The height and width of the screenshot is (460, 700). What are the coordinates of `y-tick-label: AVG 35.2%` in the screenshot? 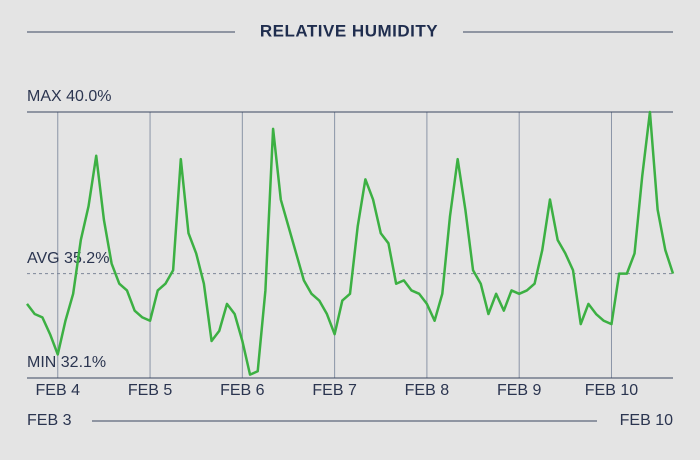 It's located at (68, 258).